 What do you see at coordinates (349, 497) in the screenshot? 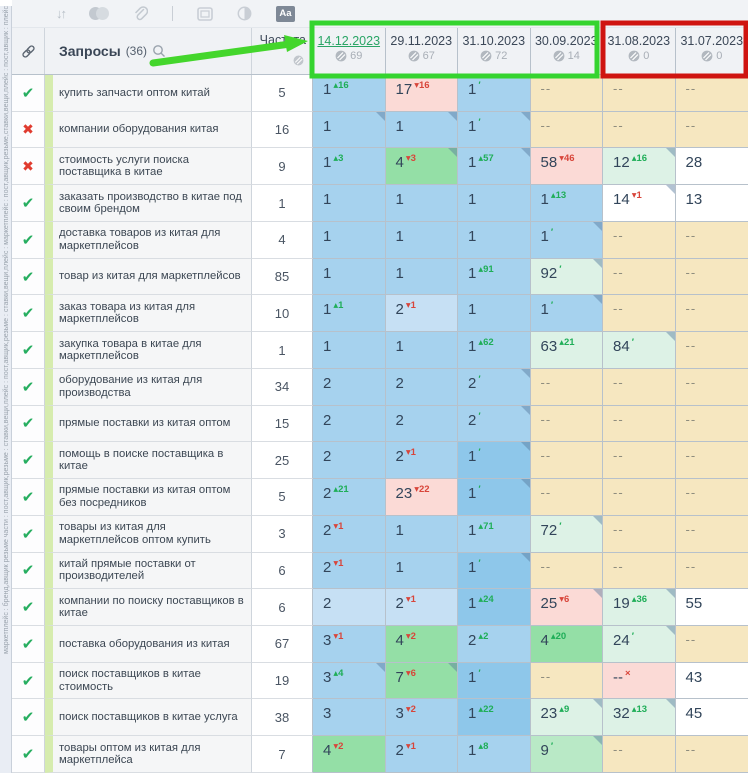
I see `position-cell: 2 ▴21` at bounding box center [349, 497].